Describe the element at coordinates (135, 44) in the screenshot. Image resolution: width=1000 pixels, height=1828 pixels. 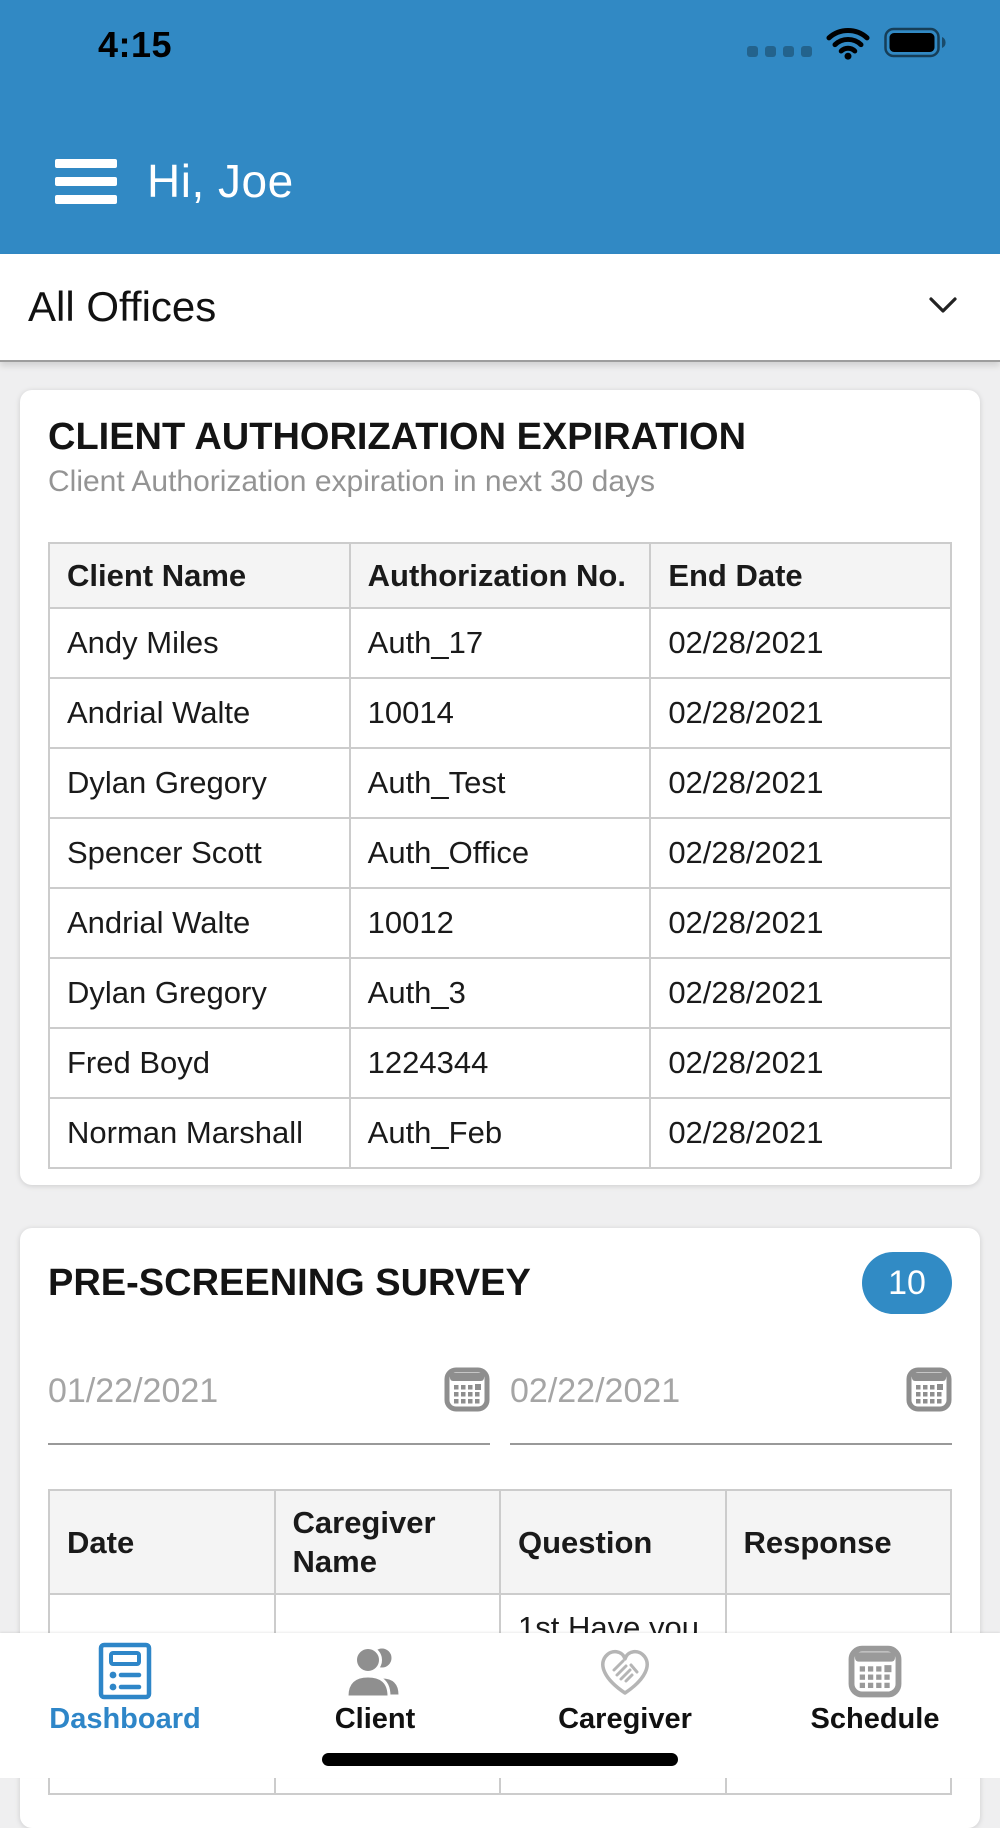
I see `status-time: 4:15` at that location.